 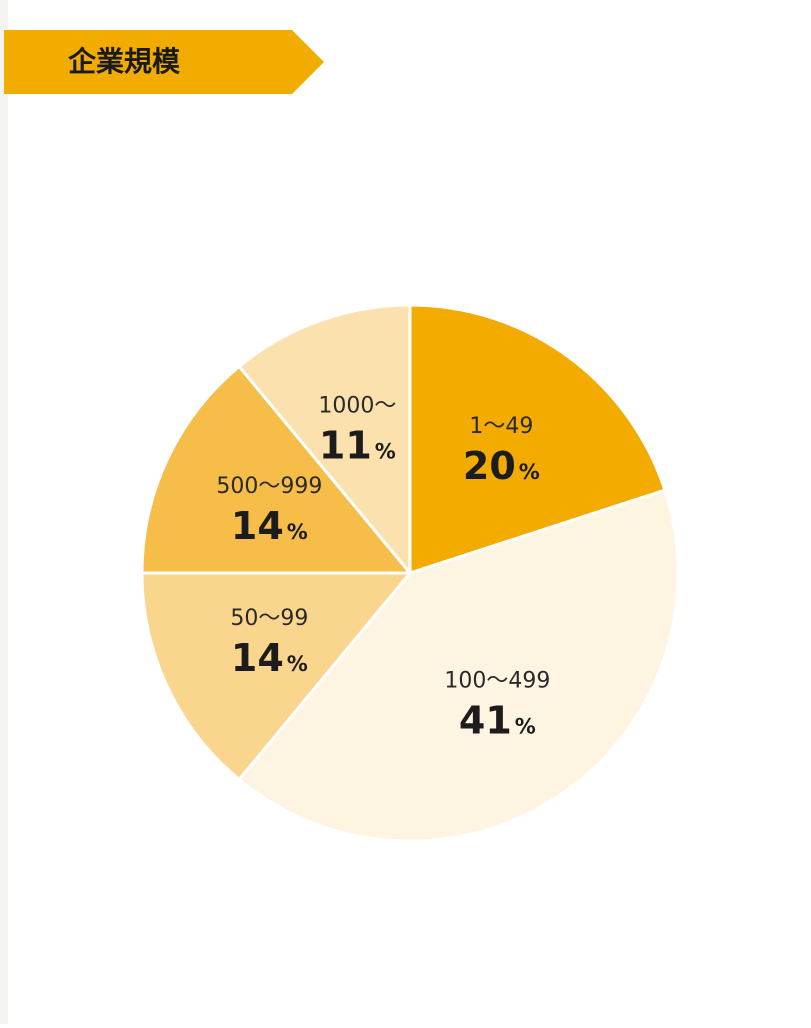 I want to click on slice-percent-label: 41%, so click(x=497, y=721).